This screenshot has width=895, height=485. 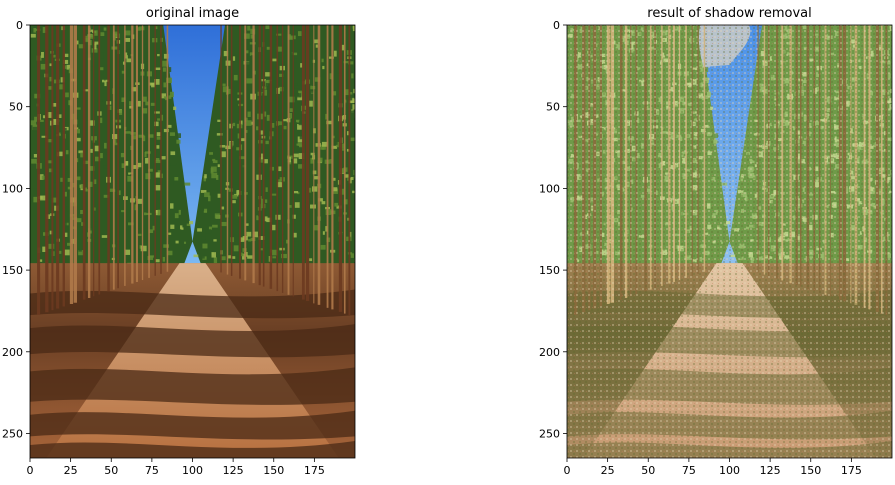 What do you see at coordinates (729, 13) in the screenshot?
I see `panel-title: result of shadow removal` at bounding box center [729, 13].